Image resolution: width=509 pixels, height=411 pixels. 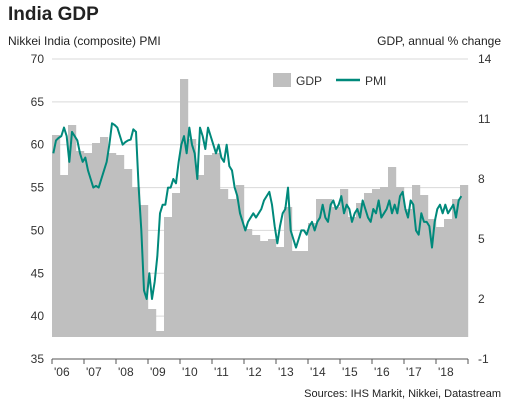 I want to click on x-tick-label: '18, so click(x=446, y=372).